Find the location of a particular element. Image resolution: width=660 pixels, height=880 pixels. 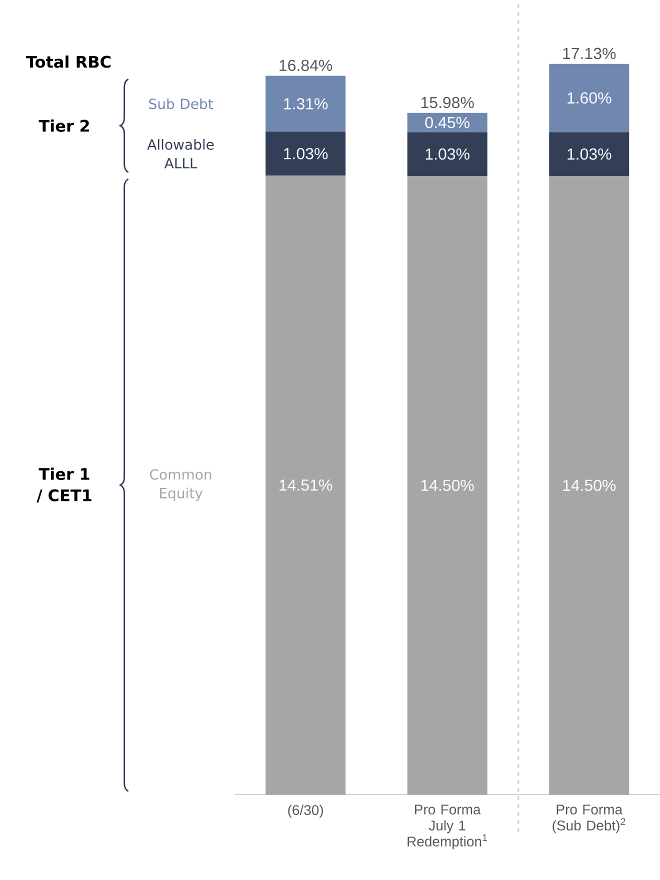

text: Tier 1 / CET1 is located at coordinates (64, 485).